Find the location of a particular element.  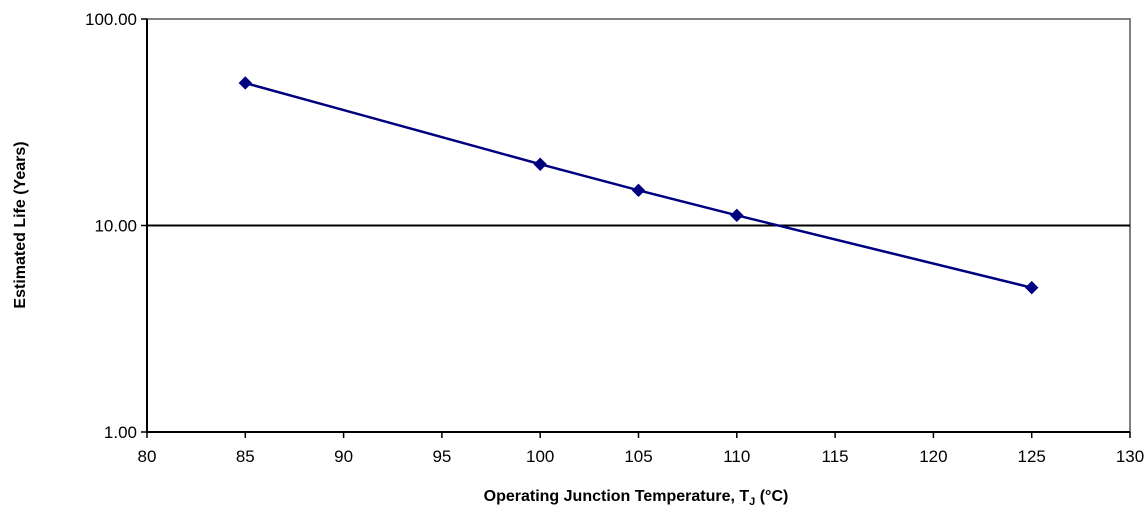

y-tick-label: 1.00 is located at coordinates (120, 432).